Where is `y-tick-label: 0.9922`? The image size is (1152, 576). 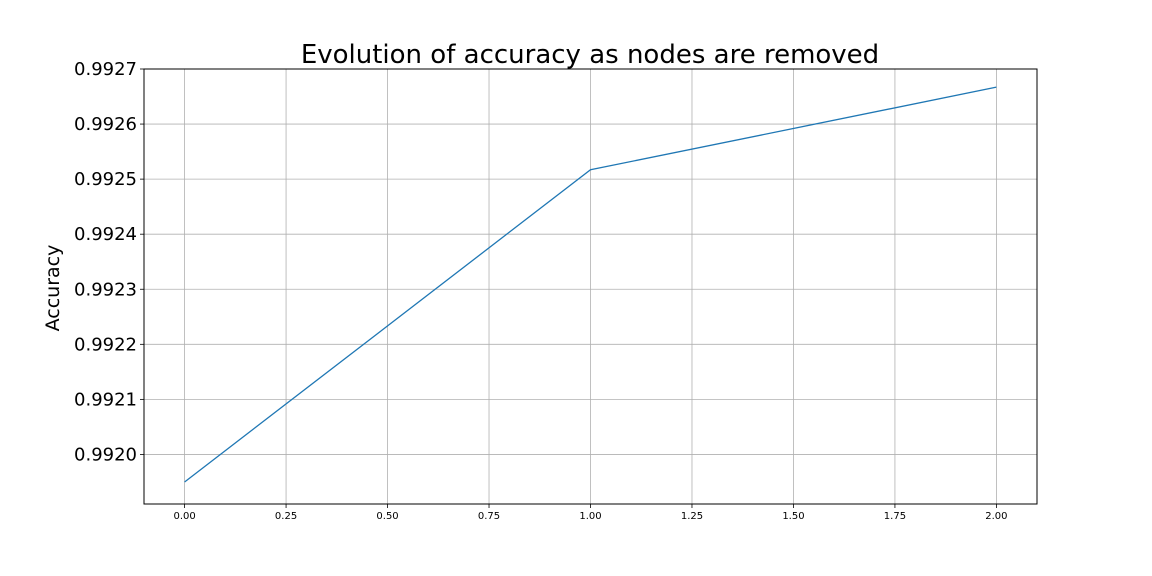
y-tick-label: 0.9922 is located at coordinates (105, 344).